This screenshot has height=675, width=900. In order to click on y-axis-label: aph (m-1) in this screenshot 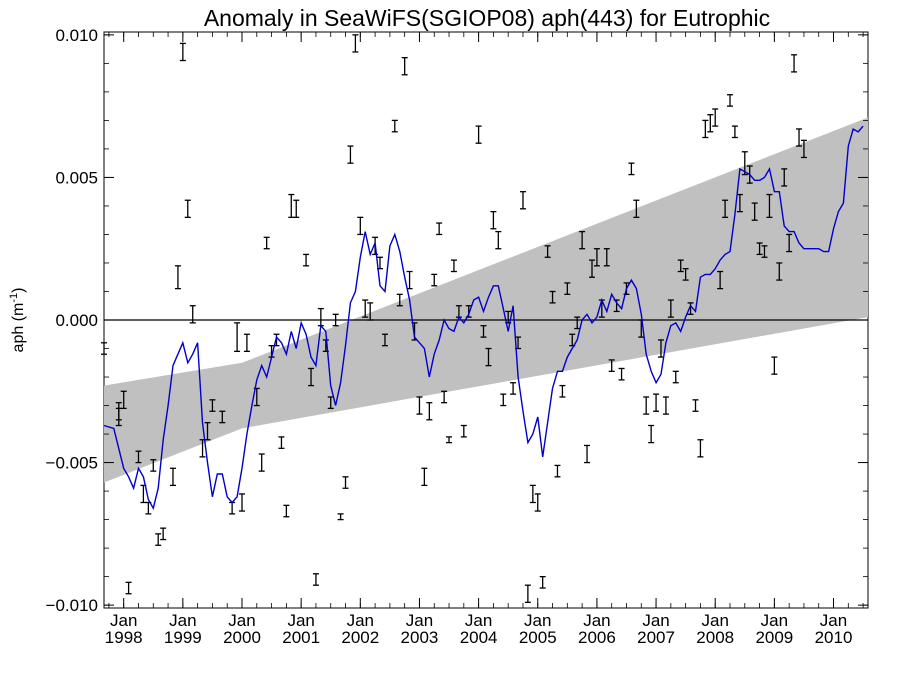, I will do `click(17, 320)`.